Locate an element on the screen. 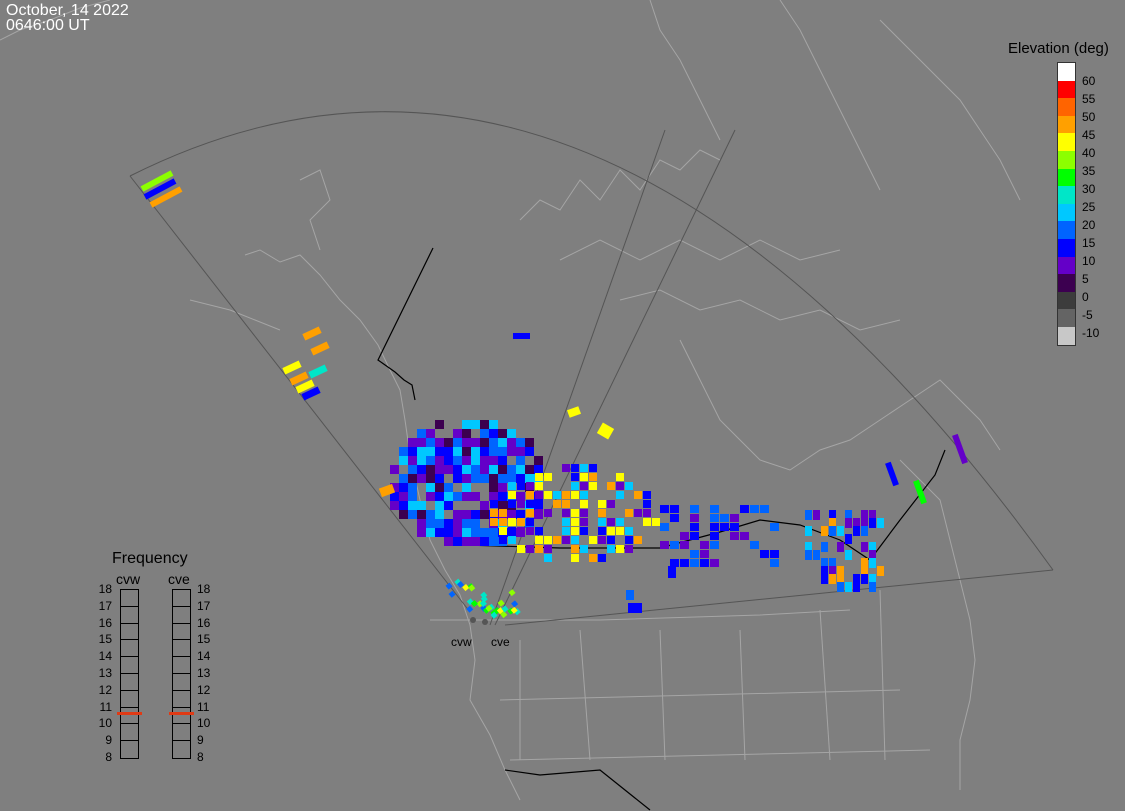 The height and width of the screenshot is (811, 1125). elevation-color-bar is located at coordinates (1066, 204).